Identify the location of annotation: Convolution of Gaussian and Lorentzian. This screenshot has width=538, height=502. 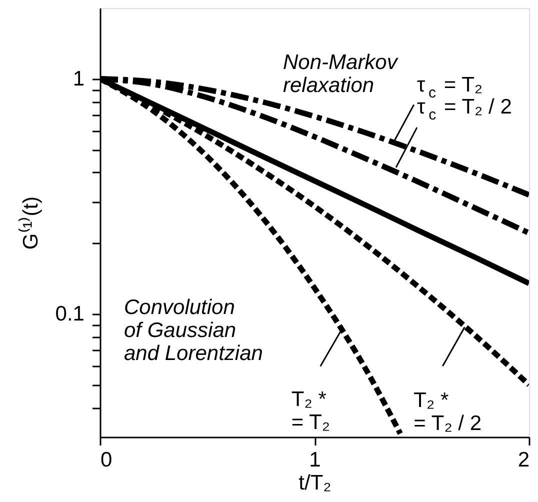
(193, 330).